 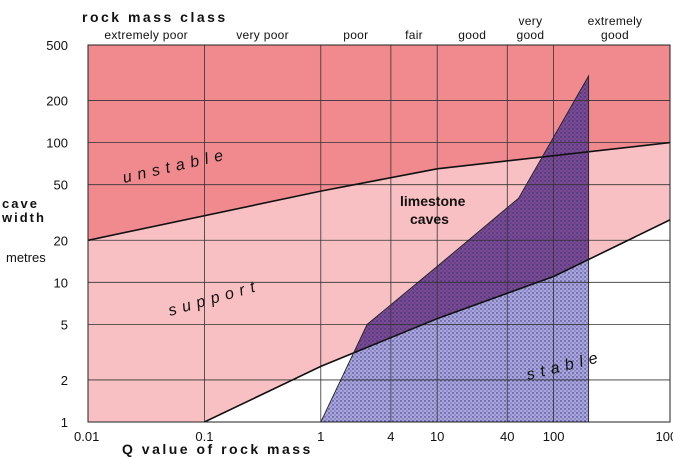 I want to click on rock-mass-class-label: very, so click(x=531, y=21).